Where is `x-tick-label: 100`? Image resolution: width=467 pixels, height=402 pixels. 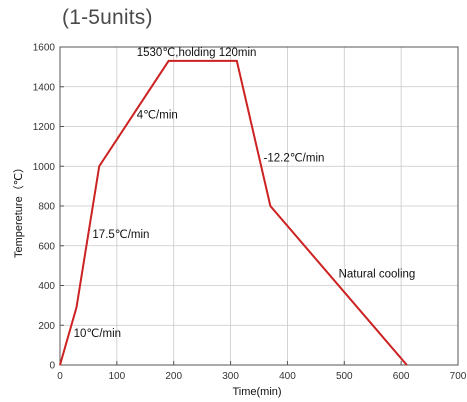 x-tick-label: 100 is located at coordinates (117, 376).